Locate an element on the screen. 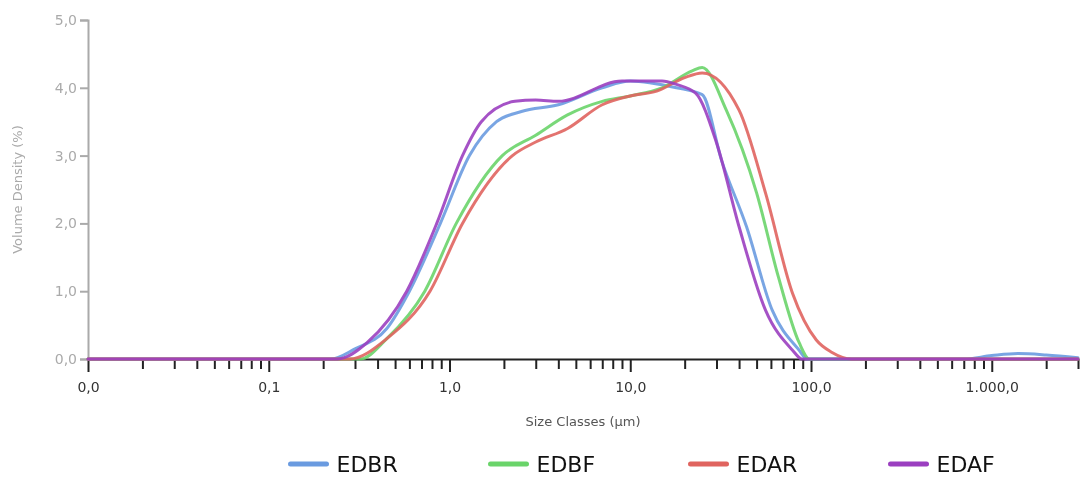 The width and height of the screenshot is (1081, 489). y-tick-label: 0,0 is located at coordinates (65, 358).